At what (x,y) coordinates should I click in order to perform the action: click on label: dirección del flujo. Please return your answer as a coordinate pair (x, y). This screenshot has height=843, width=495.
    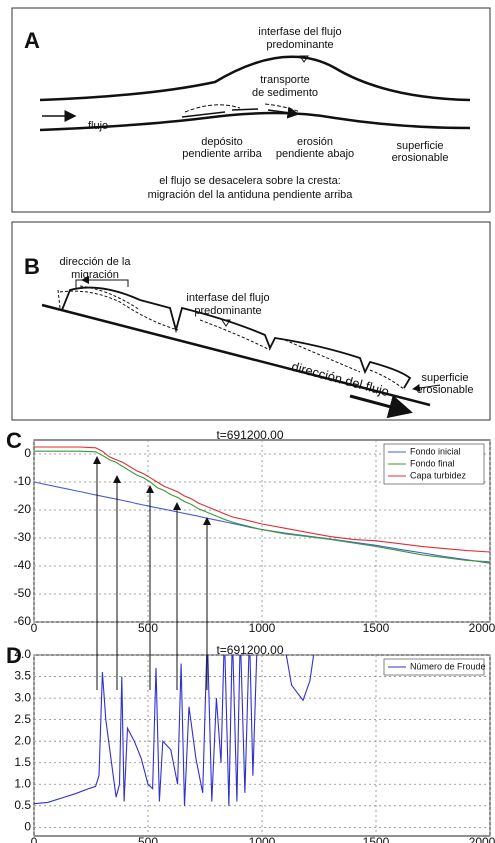
    Looking at the image, I should click on (340, 379).